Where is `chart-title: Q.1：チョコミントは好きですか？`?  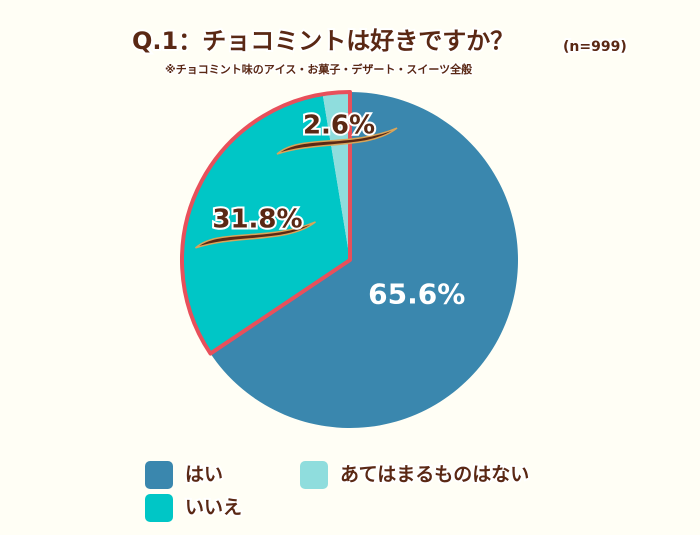 chart-title: Q.1：チョコミントは好きですか？ is located at coordinates (323, 41).